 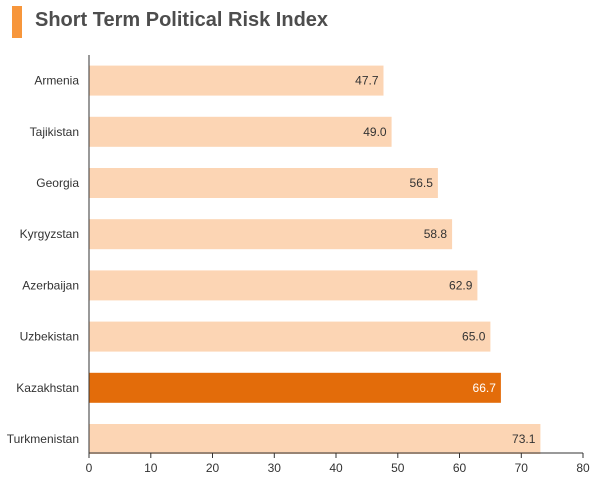 What do you see at coordinates (49, 234) in the screenshot?
I see `category-label-kyrgyzstan: Kyrgyzstan` at bounding box center [49, 234].